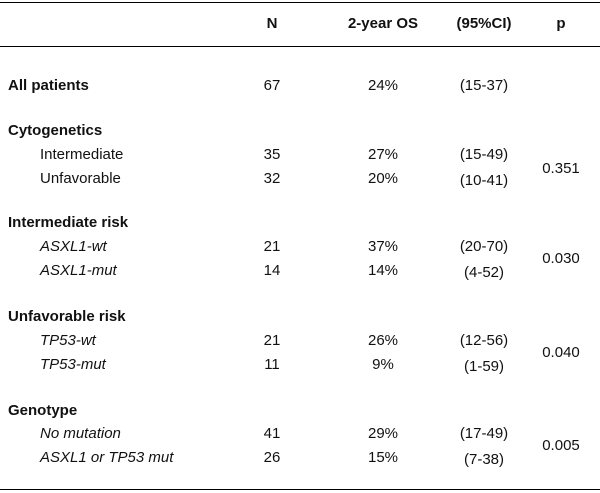 This screenshot has width=600, height=493. Describe the element at coordinates (272, 457) in the screenshot. I see `row-n: 26` at that location.